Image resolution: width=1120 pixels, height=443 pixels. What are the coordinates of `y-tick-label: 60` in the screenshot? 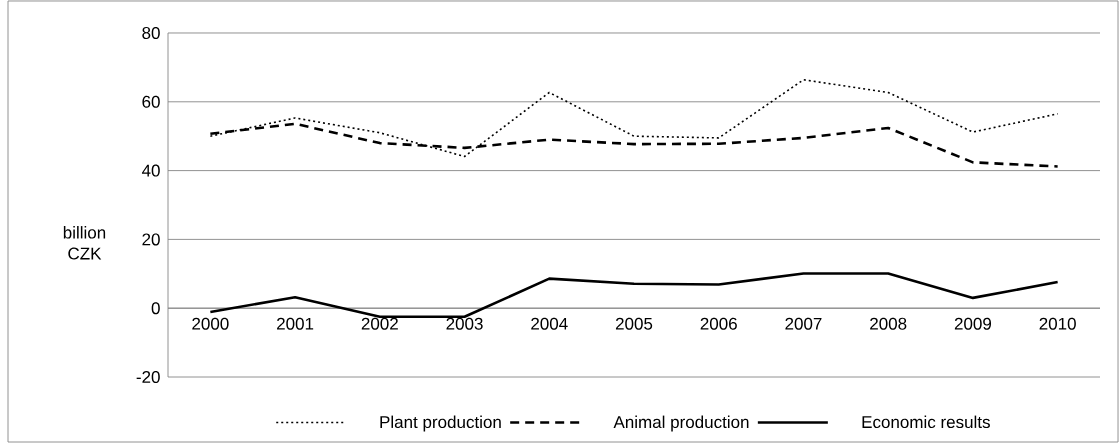 It's located at (151, 101).